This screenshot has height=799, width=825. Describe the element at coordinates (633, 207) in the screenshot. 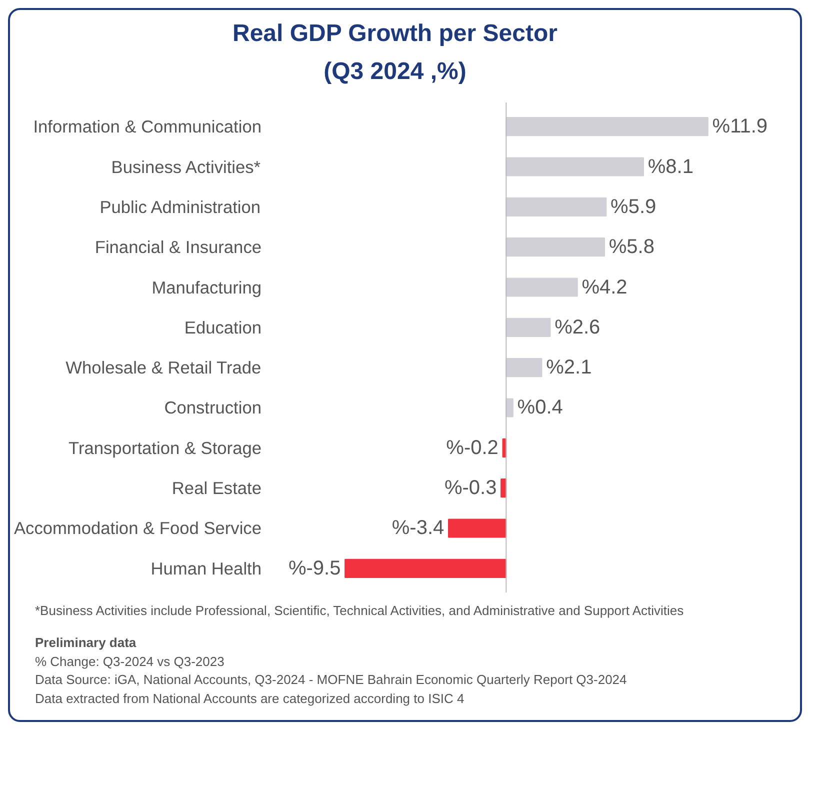

I see `data-label: %5.9` at that location.